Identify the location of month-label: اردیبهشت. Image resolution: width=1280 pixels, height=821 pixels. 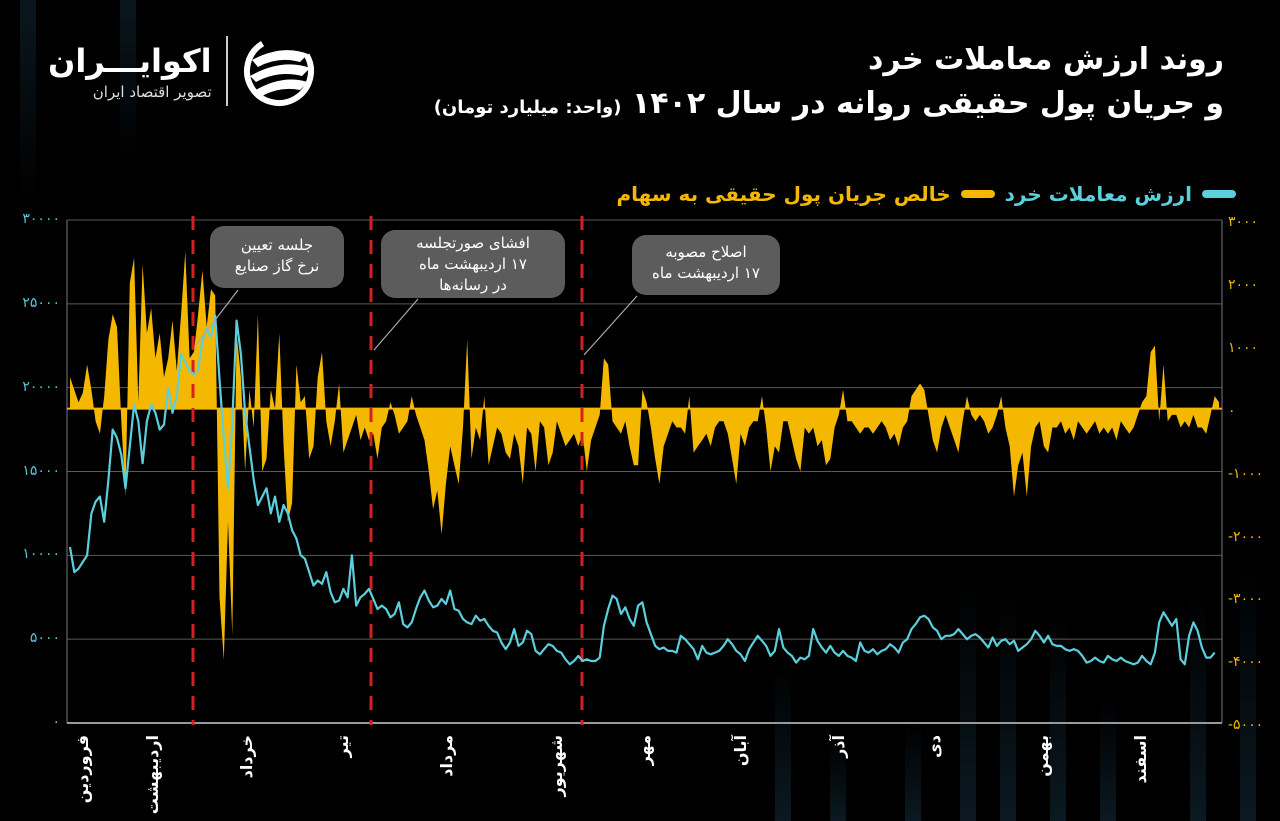
(152, 775).